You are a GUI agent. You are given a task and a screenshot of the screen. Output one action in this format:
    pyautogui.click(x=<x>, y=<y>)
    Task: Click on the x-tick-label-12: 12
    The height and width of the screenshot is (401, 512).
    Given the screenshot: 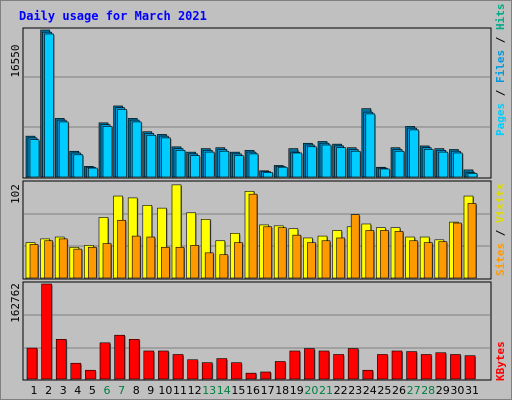 What is the action you would take?
    pyautogui.click(x=195, y=390)
    